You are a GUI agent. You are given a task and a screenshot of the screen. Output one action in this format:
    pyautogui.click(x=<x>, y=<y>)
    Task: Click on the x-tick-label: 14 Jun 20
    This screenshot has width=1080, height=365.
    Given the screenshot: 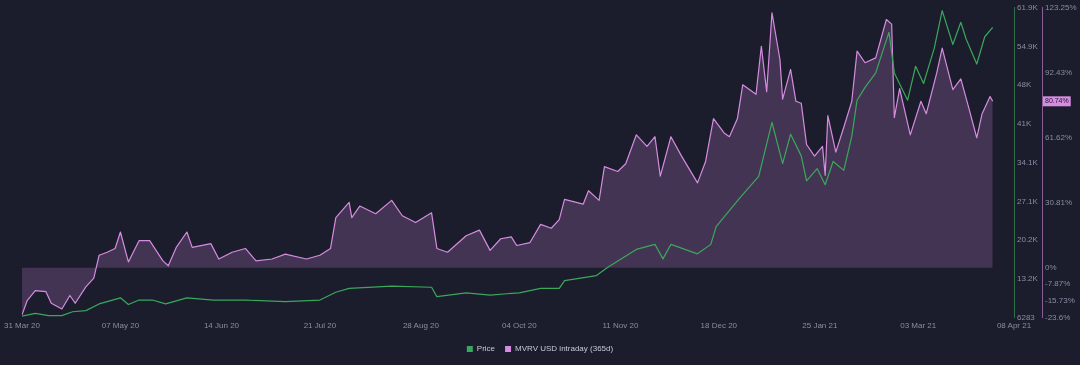 What is the action you would take?
    pyautogui.click(x=221, y=326)
    